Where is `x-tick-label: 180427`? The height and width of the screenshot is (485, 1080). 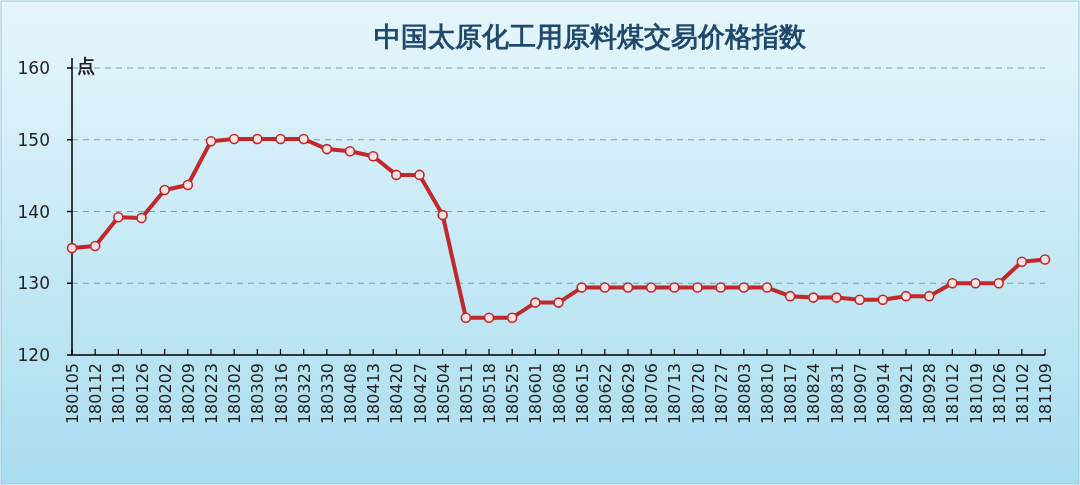
x-tick-label: 180427 is located at coordinates (420, 394).